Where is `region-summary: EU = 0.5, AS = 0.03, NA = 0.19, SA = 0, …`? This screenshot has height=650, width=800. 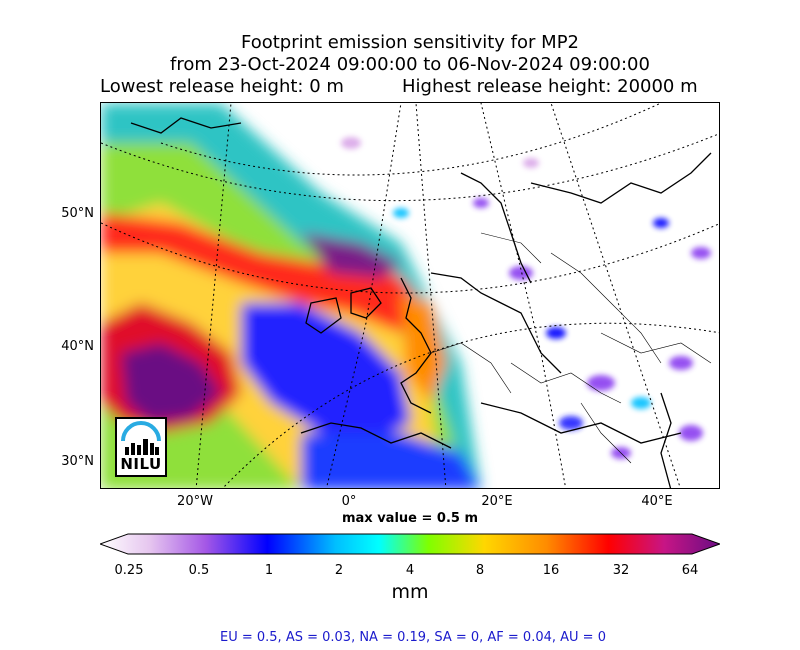 region-summary: EU = 0.5, AS = 0.03, NA = 0.19, SA = 0, … is located at coordinates (413, 637).